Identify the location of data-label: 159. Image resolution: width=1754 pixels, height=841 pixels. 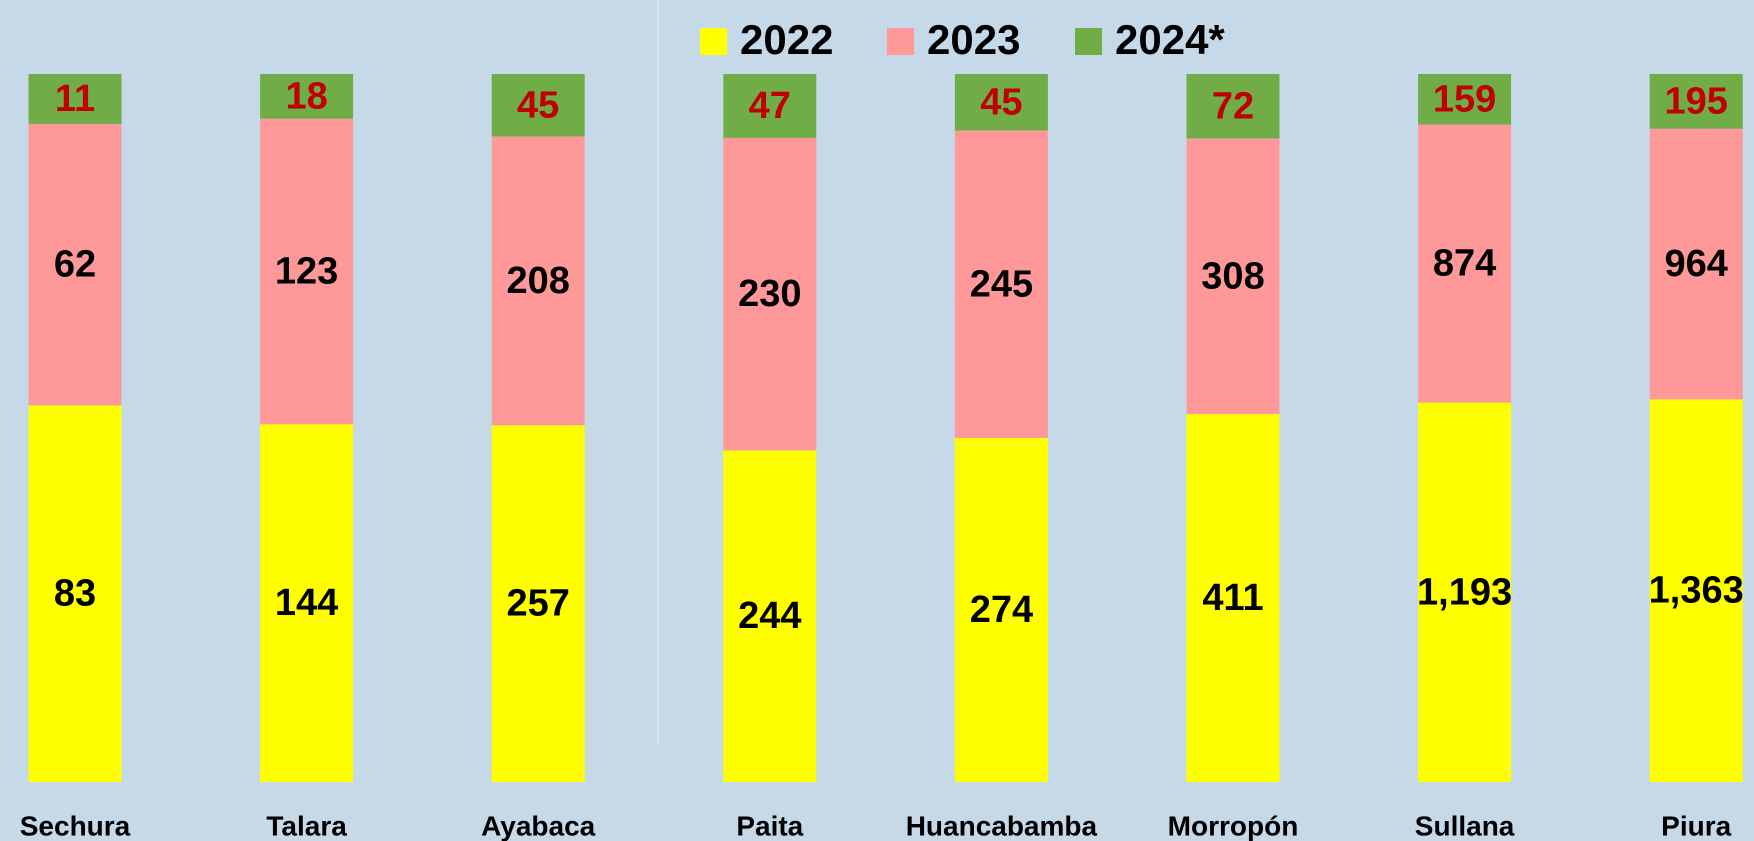
(1464, 99).